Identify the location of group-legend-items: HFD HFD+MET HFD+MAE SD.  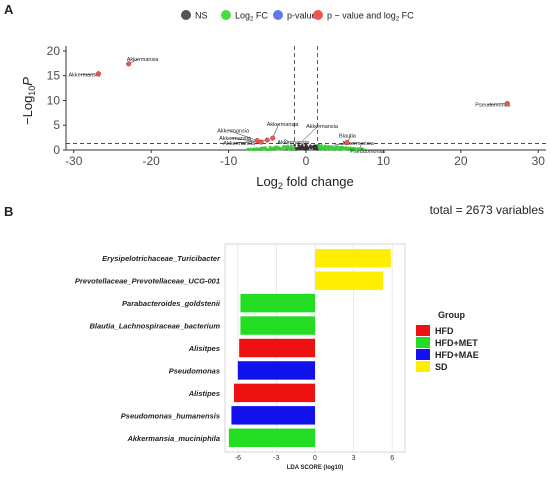
(447, 348).